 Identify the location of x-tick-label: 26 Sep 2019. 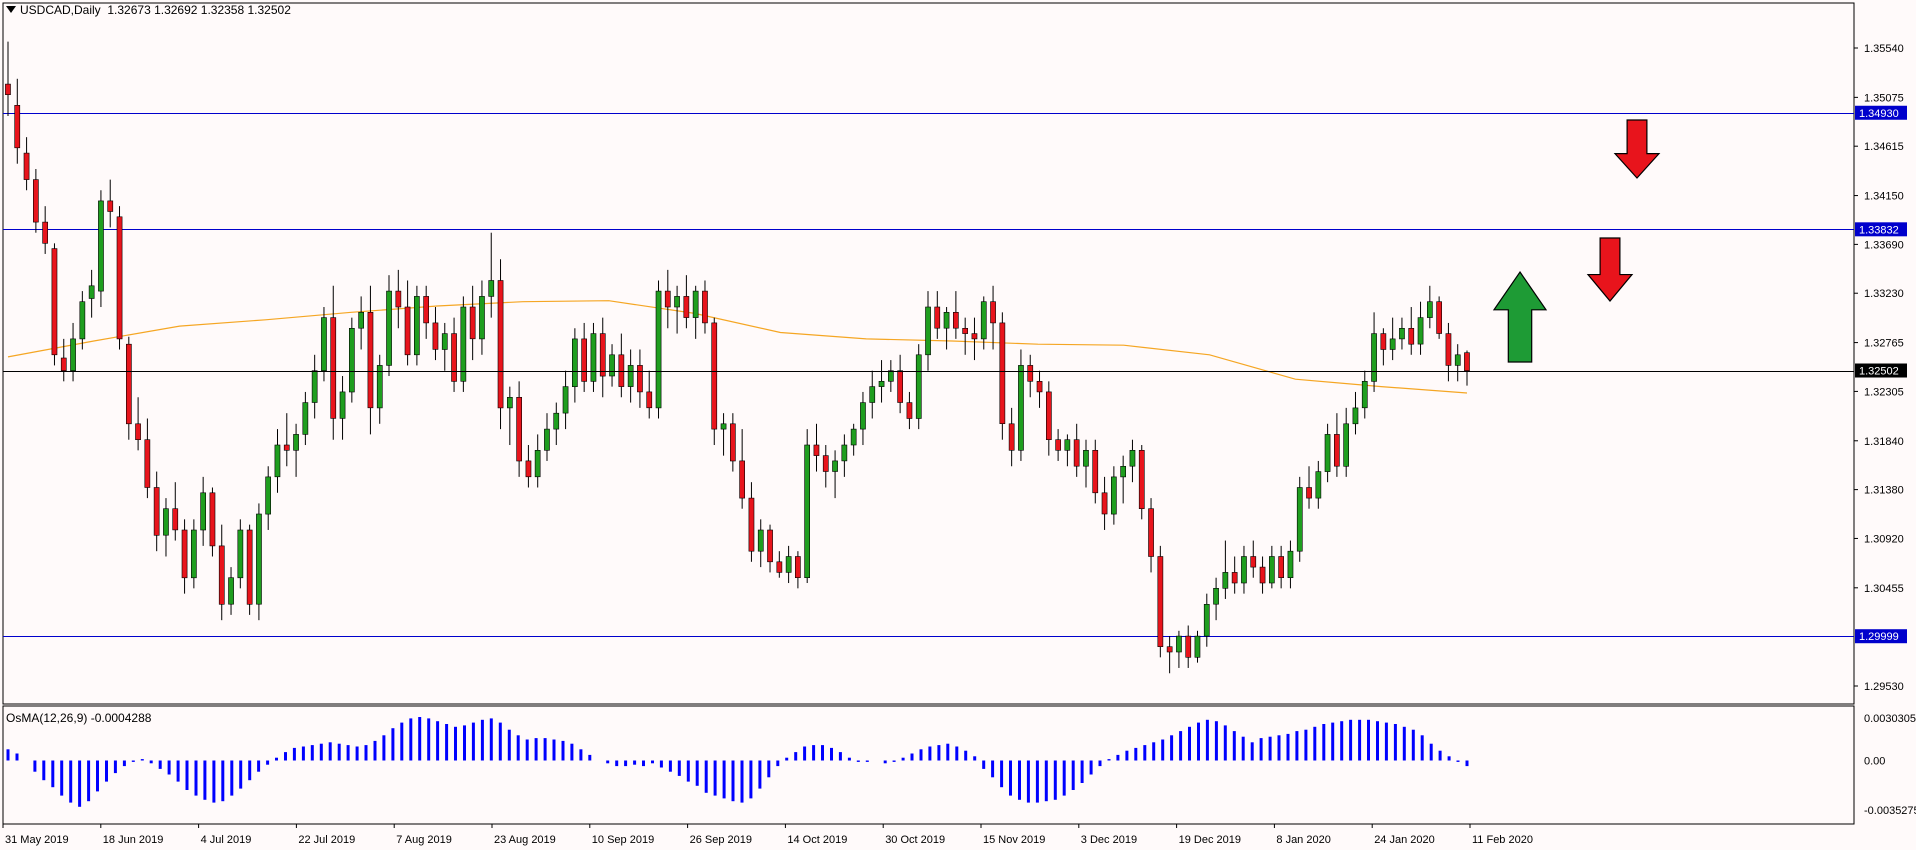
(721, 840).